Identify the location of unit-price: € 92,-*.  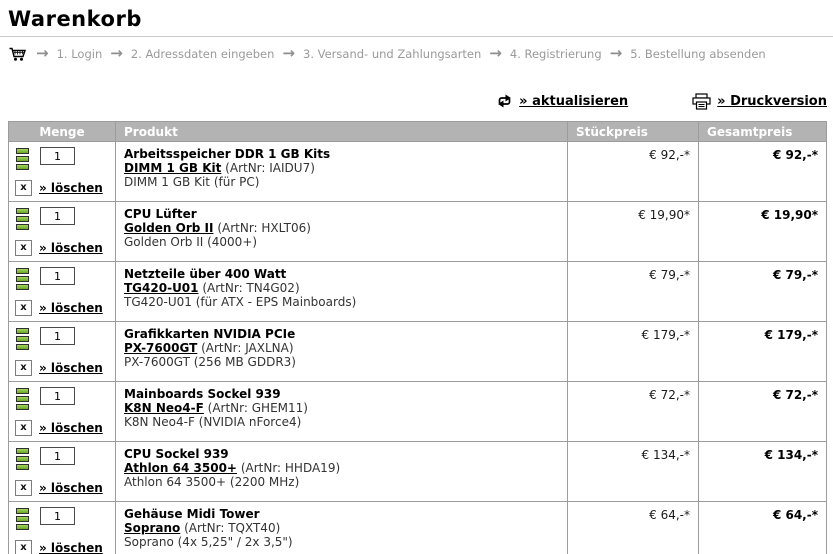
(633, 171).